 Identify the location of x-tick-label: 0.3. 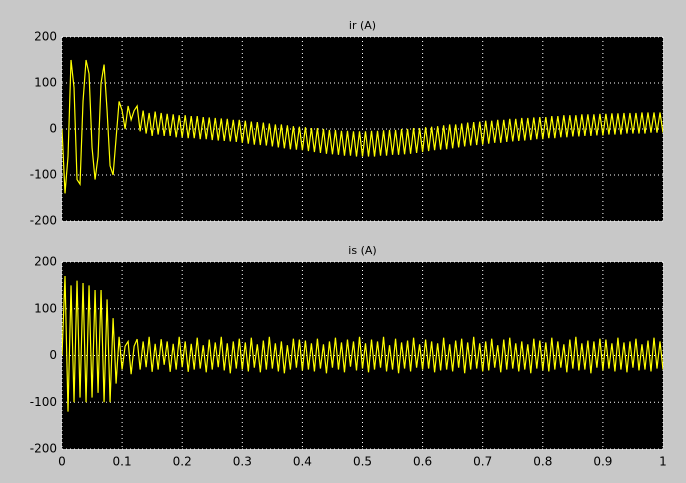
(242, 462).